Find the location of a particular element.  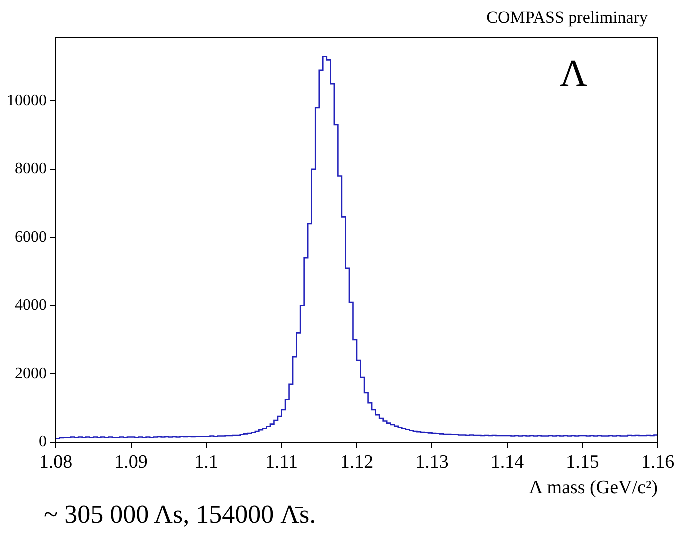

text: ~ 305 000 Λs, 154000 Λ̄s. is located at coordinates (180, 515).